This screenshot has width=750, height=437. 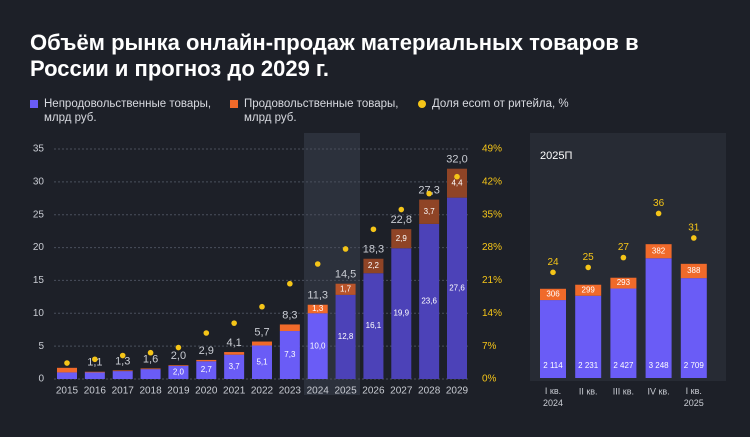 I want to click on total-label: 18,3, so click(x=373, y=250).